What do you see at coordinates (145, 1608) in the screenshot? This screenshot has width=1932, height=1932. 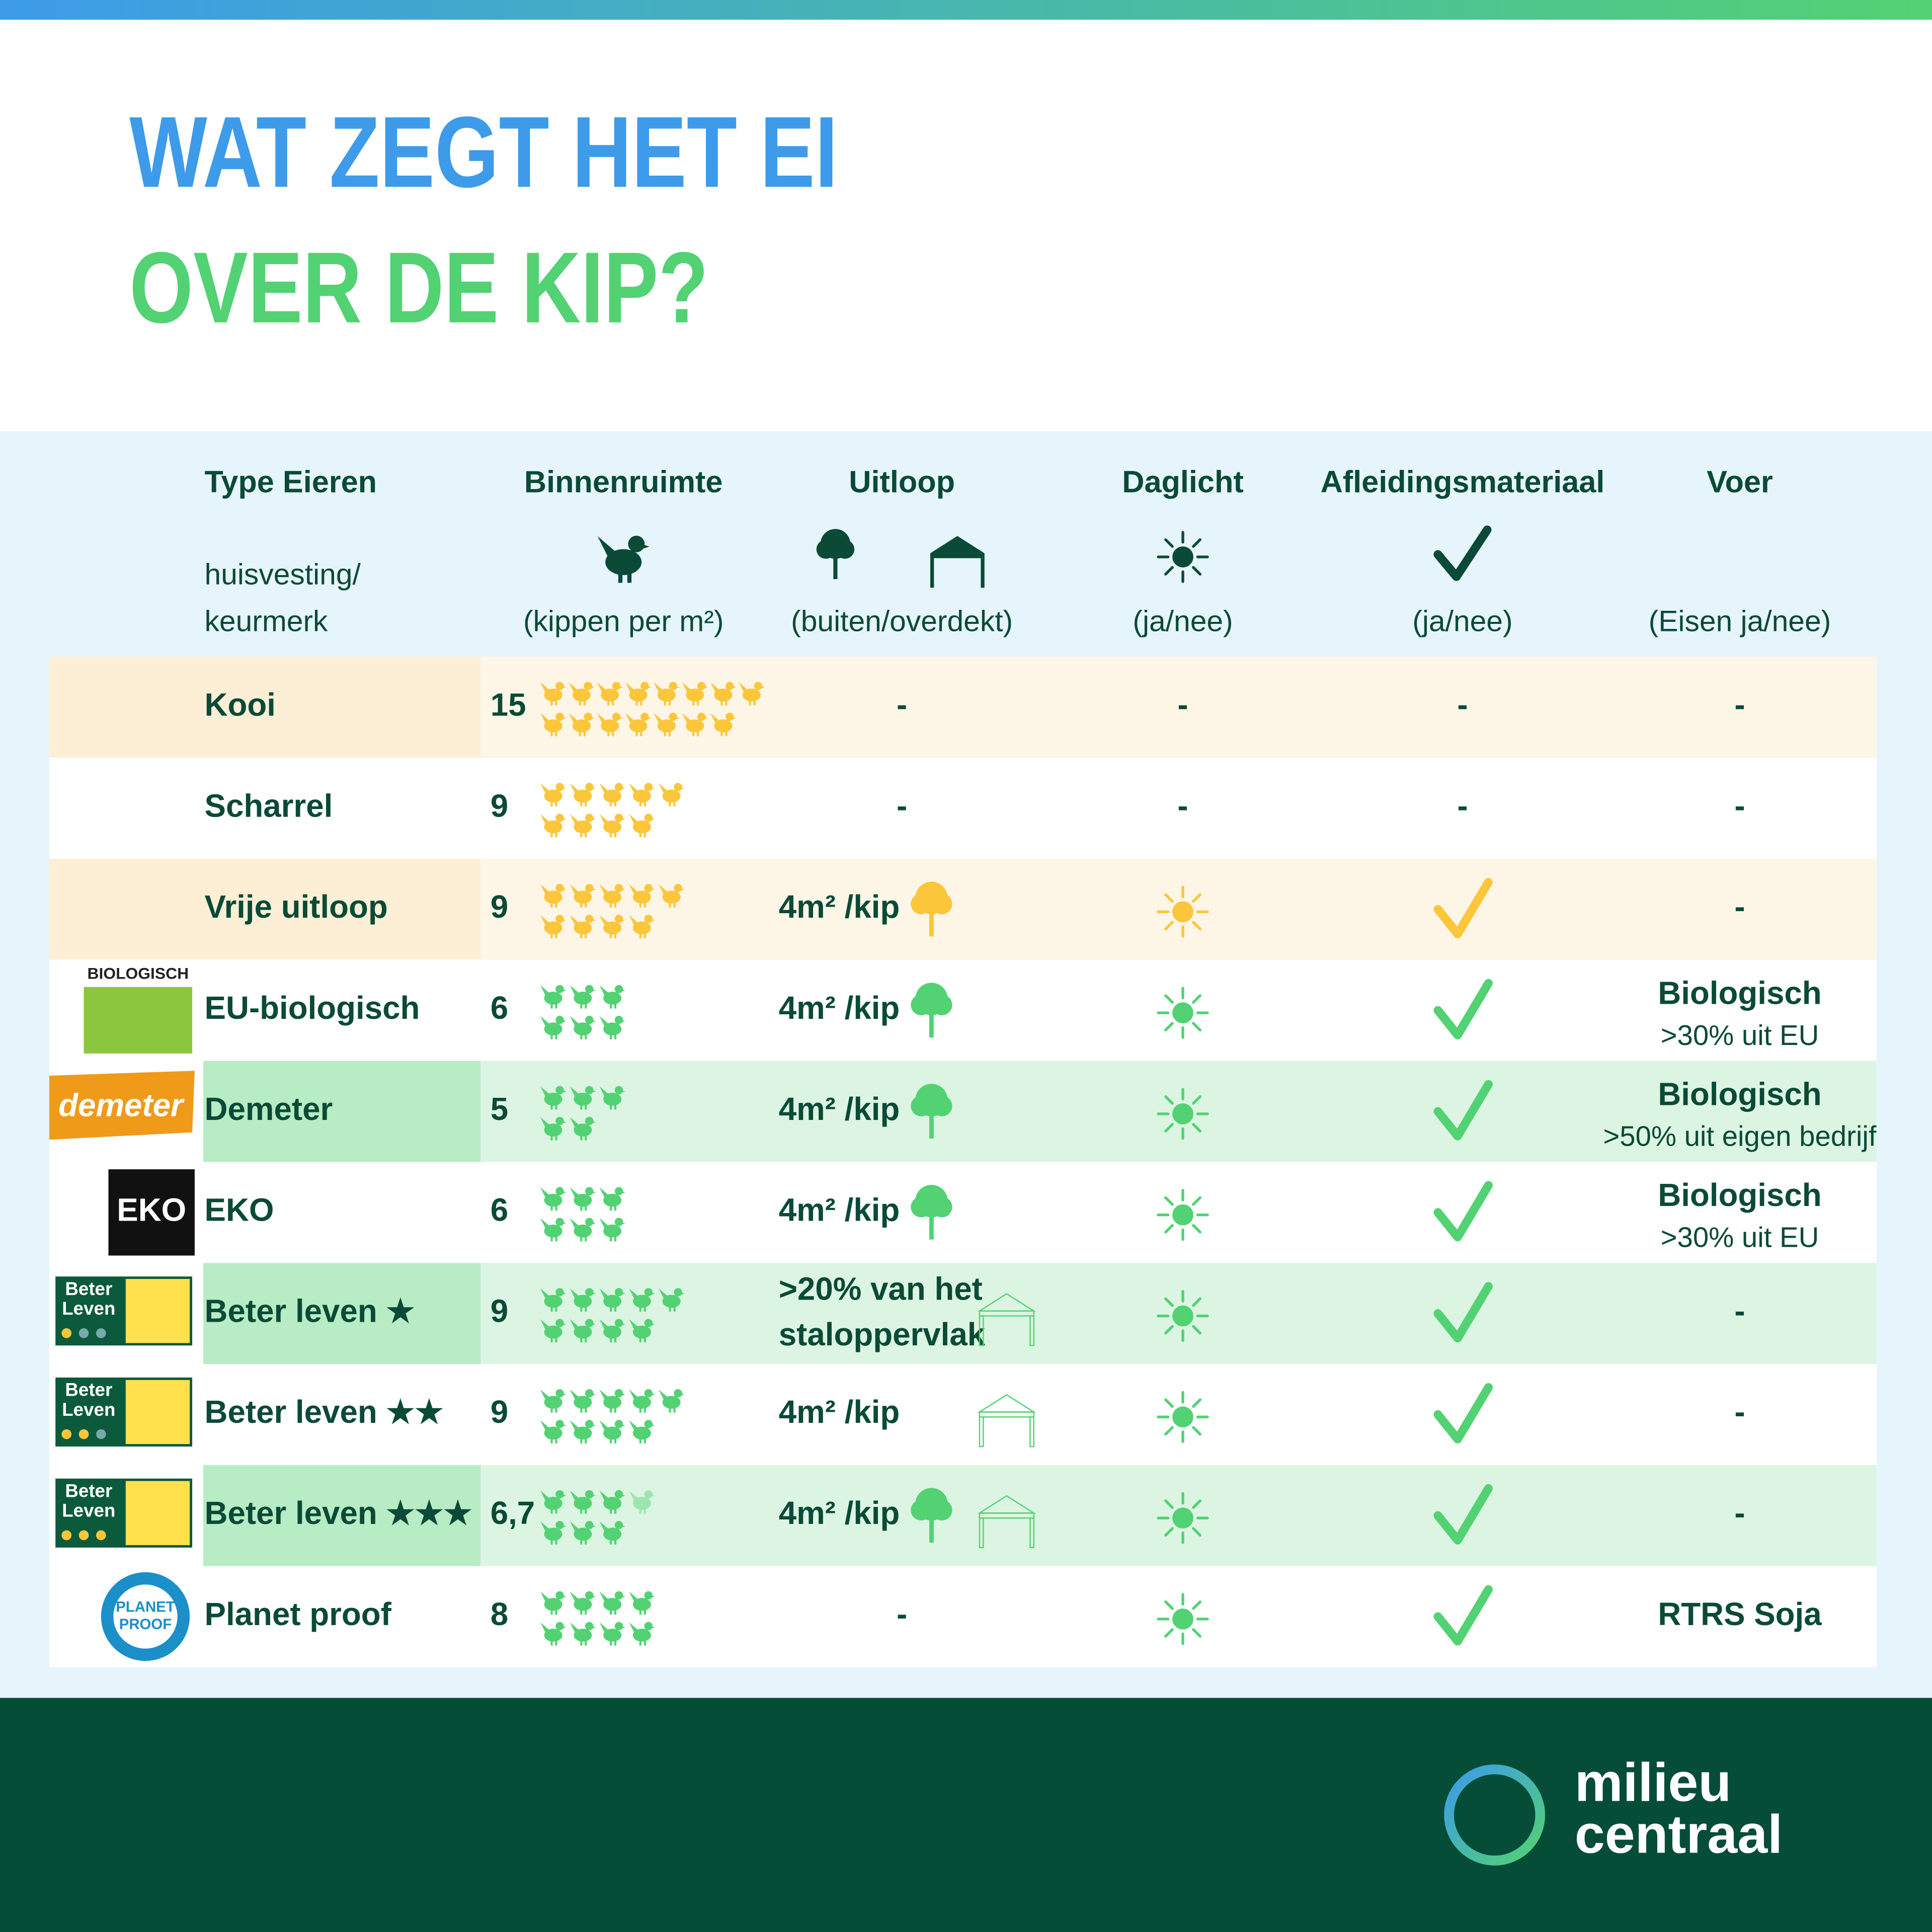 I see `logo-text: PLANET` at bounding box center [145, 1608].